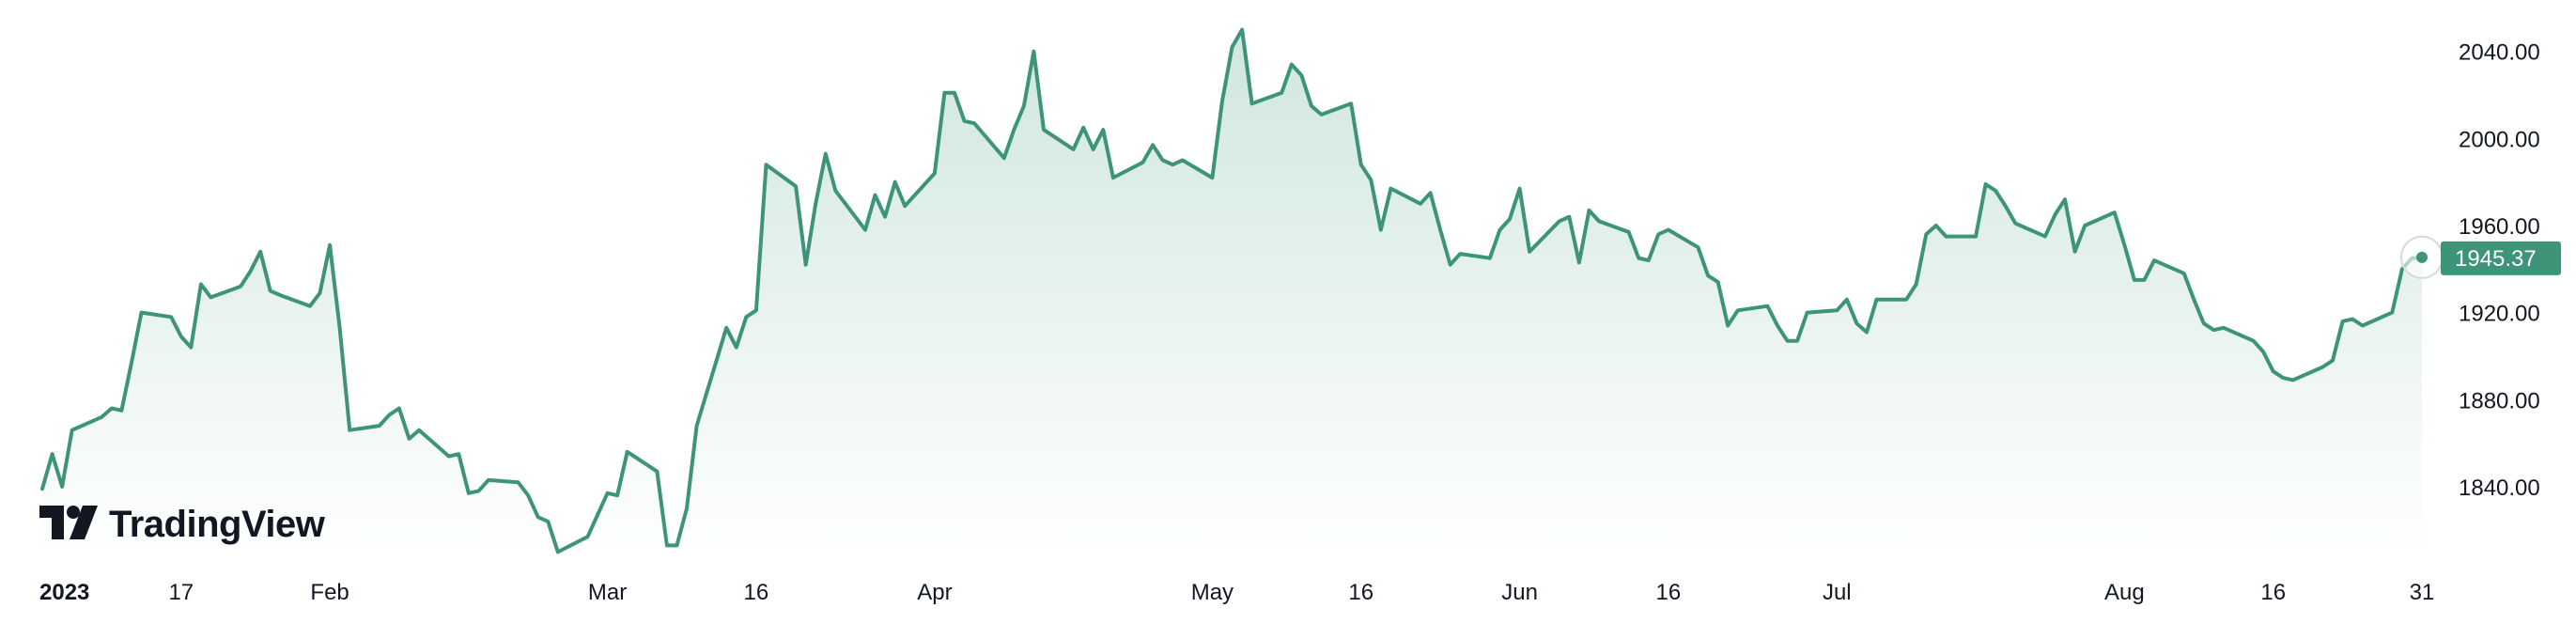 Image resolution: width=2576 pixels, height=639 pixels. I want to click on x-tick-label: 17, so click(181, 592).